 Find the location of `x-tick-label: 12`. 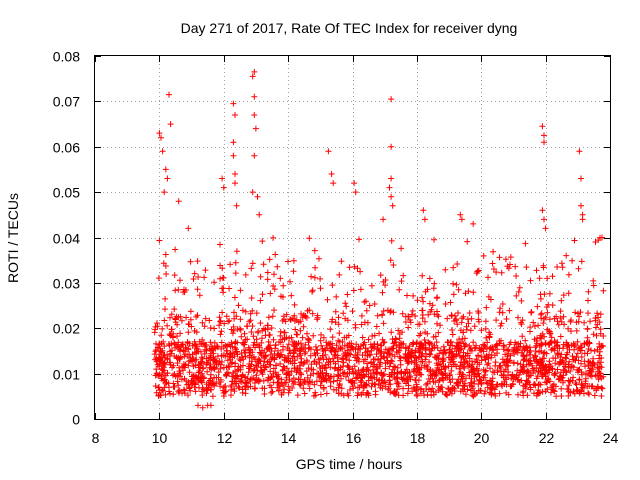

x-tick-label: 12 is located at coordinates (225, 438).